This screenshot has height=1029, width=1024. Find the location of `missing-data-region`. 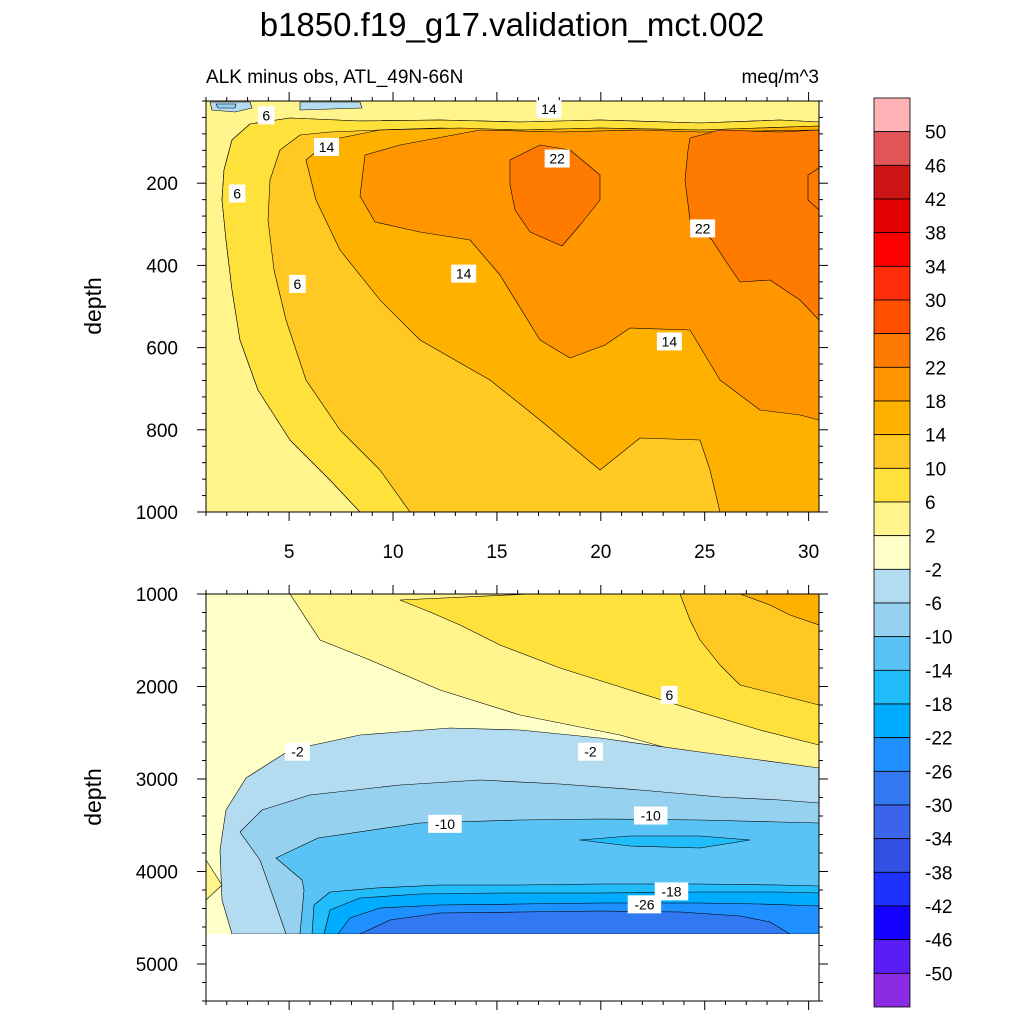

missing-data-region is located at coordinates (512, 967).